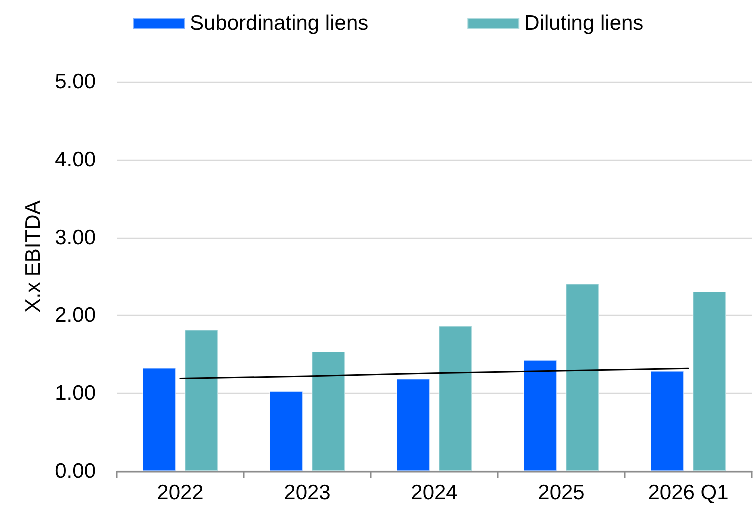 The image size is (754, 507). I want to click on y-tick-label: 5.00, so click(75, 82).